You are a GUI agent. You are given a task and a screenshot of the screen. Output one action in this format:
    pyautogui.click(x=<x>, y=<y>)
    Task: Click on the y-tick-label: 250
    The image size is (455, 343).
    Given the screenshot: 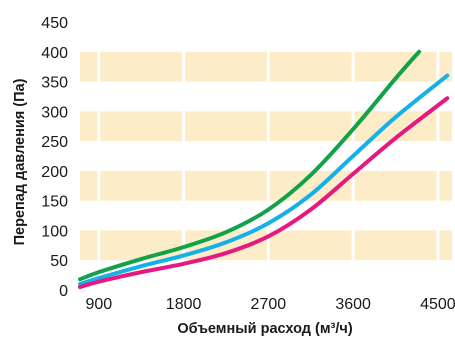 What is the action you would take?
    pyautogui.click(x=54, y=142)
    